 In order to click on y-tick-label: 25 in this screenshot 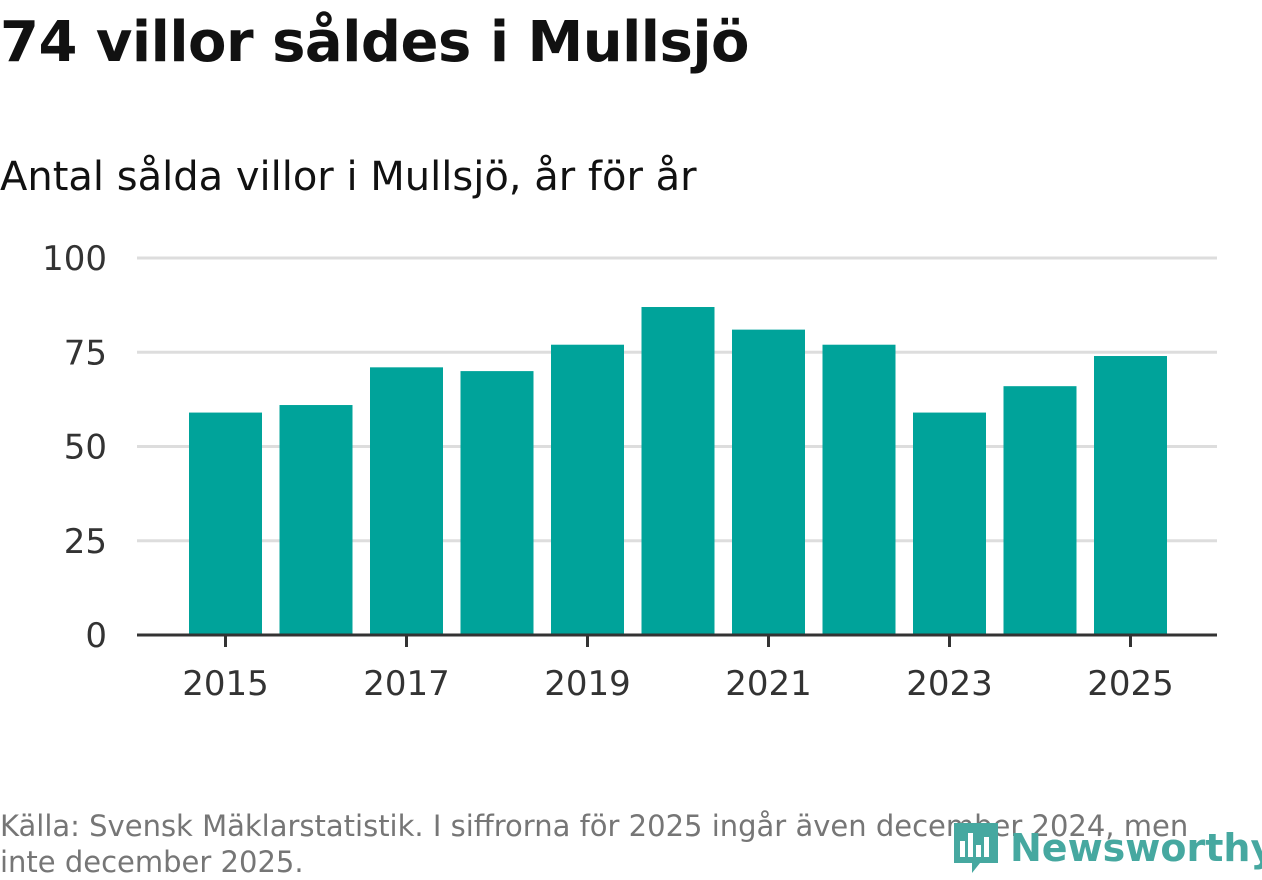, I will do `click(85, 542)`.